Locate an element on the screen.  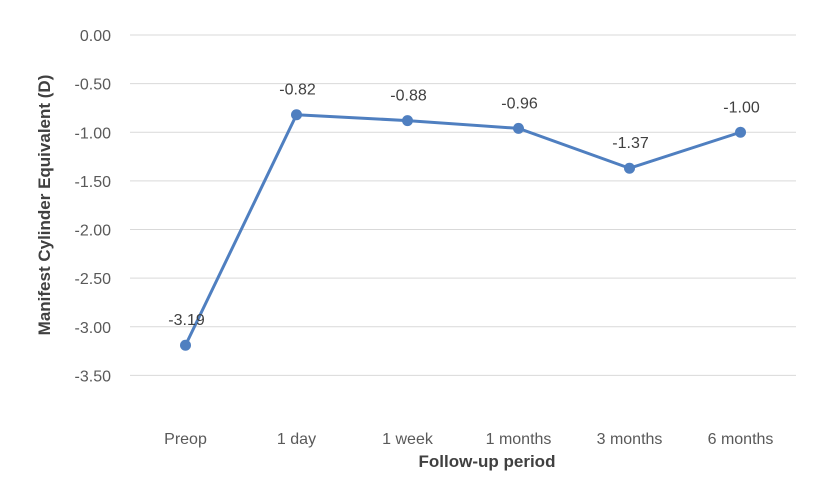
data-label: -1.37 is located at coordinates (630, 143).